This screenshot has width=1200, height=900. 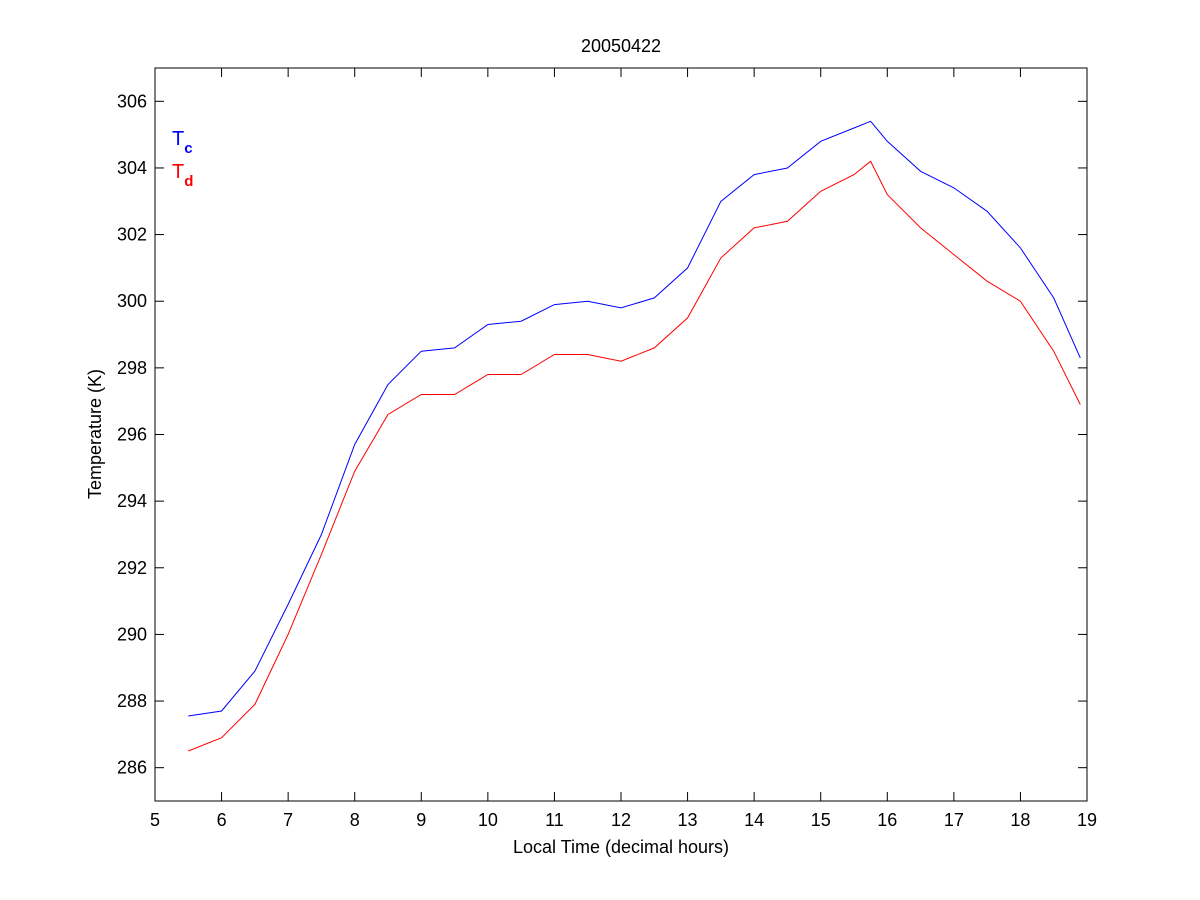 I want to click on x-tick-label: 15, so click(x=821, y=820).